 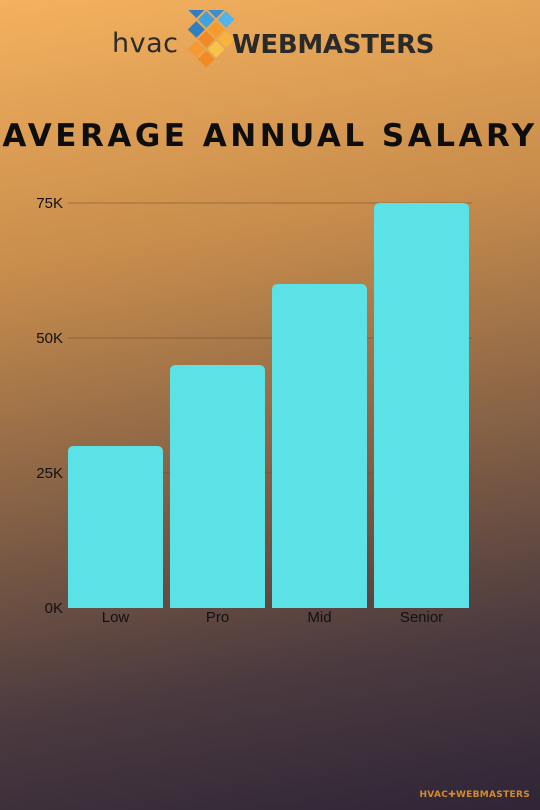 I want to click on bar-mid, so click(x=319, y=446).